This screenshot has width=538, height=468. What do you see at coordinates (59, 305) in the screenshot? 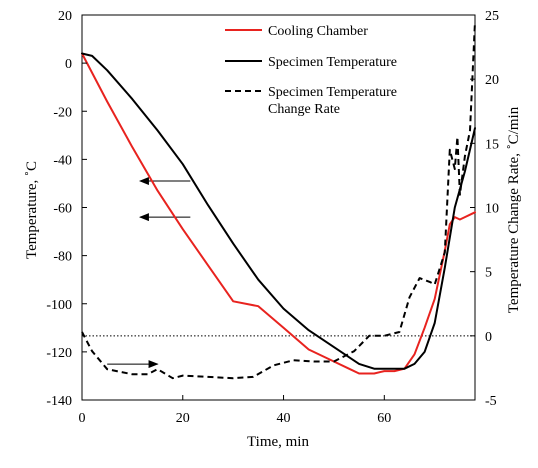
I see `y-tick-label: -100` at bounding box center [59, 305].